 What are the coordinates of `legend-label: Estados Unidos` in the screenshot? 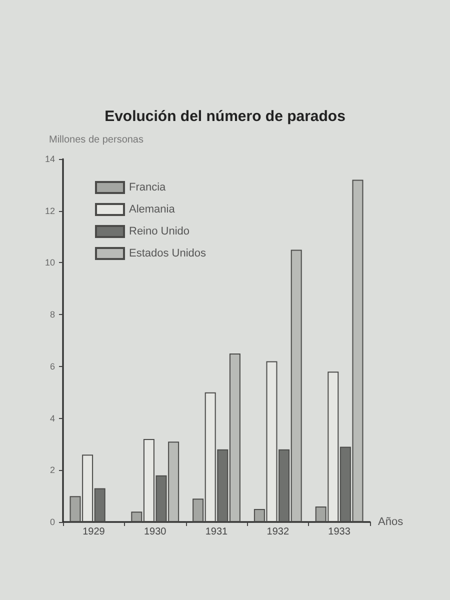 It's located at (168, 254).